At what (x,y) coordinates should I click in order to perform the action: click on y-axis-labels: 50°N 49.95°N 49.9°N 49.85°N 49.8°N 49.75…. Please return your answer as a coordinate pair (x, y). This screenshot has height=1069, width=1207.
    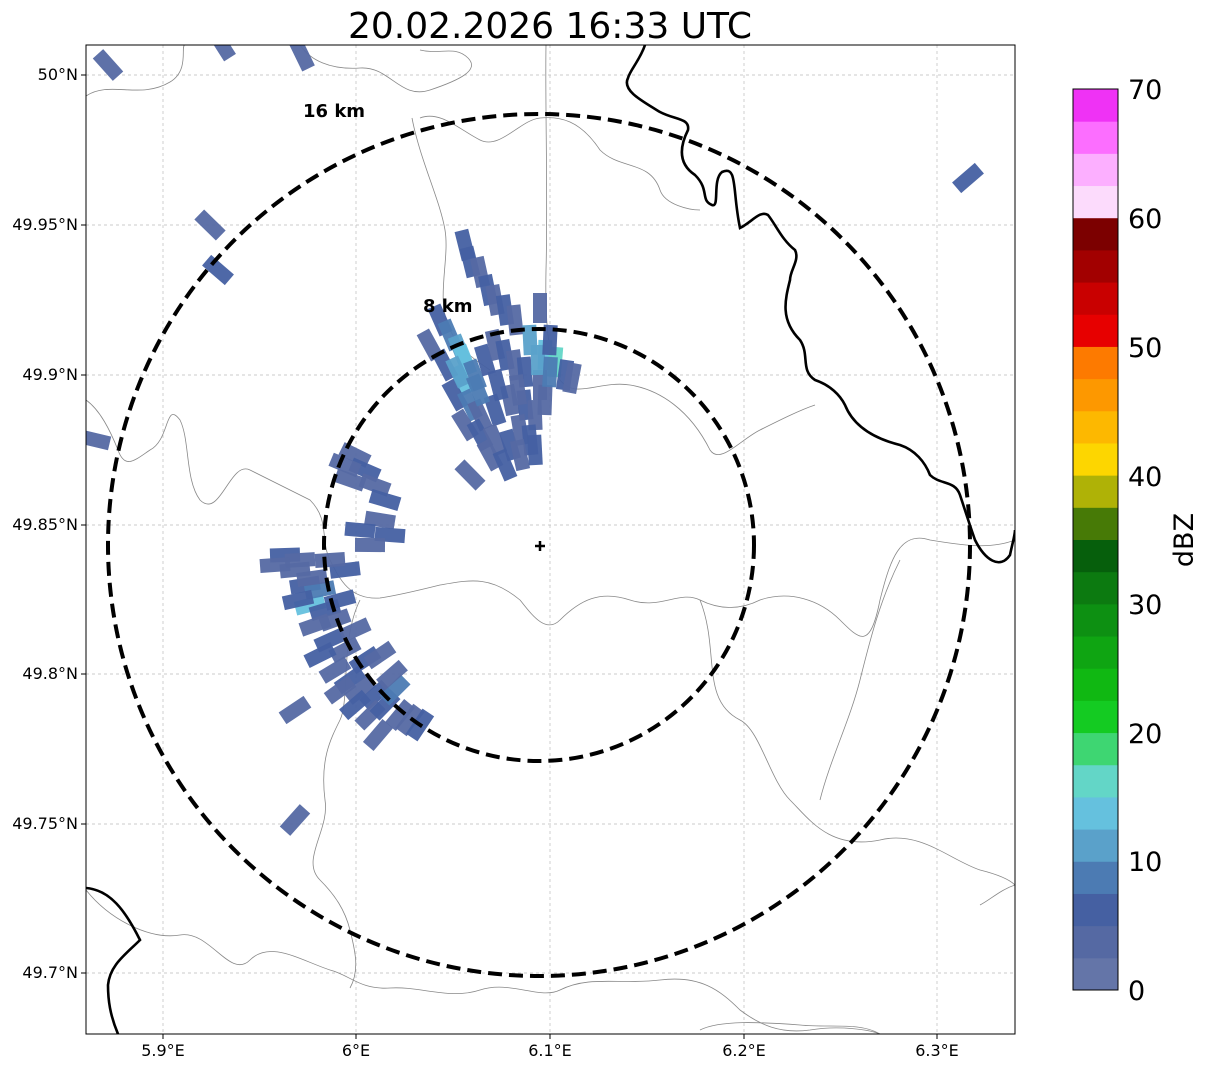
    Looking at the image, I should click on (45, 523).